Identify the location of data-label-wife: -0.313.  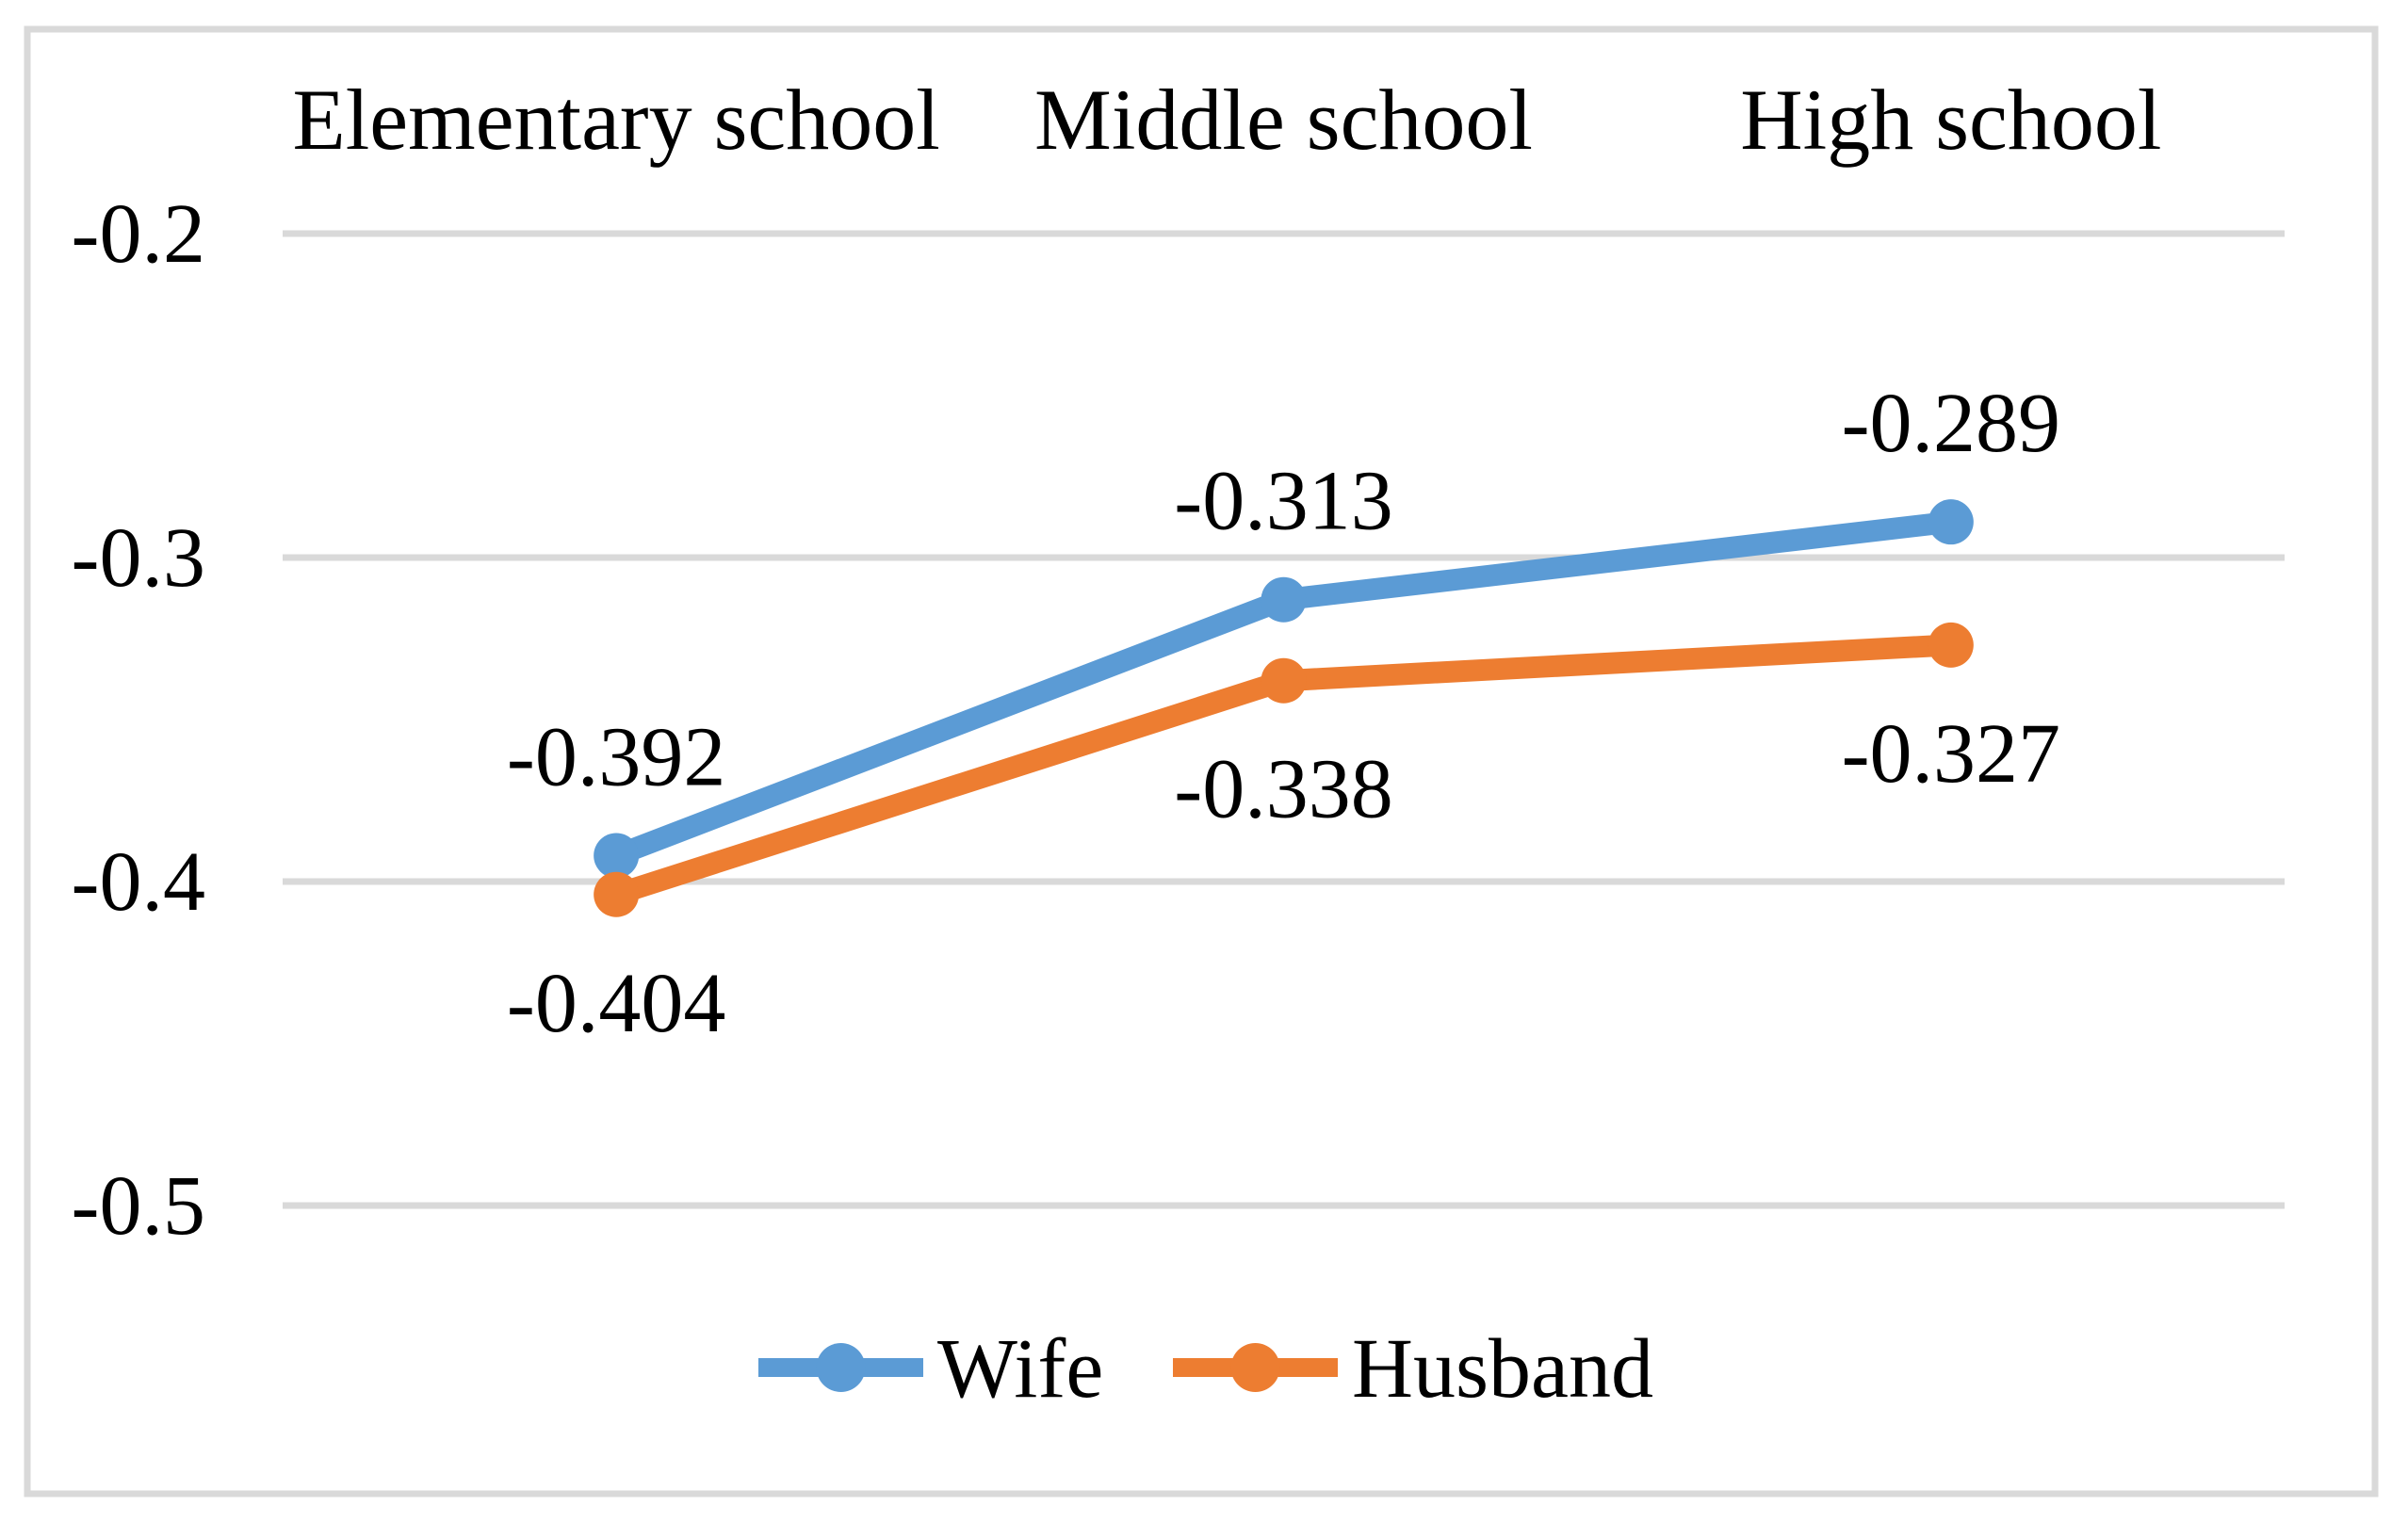
(1283, 501).